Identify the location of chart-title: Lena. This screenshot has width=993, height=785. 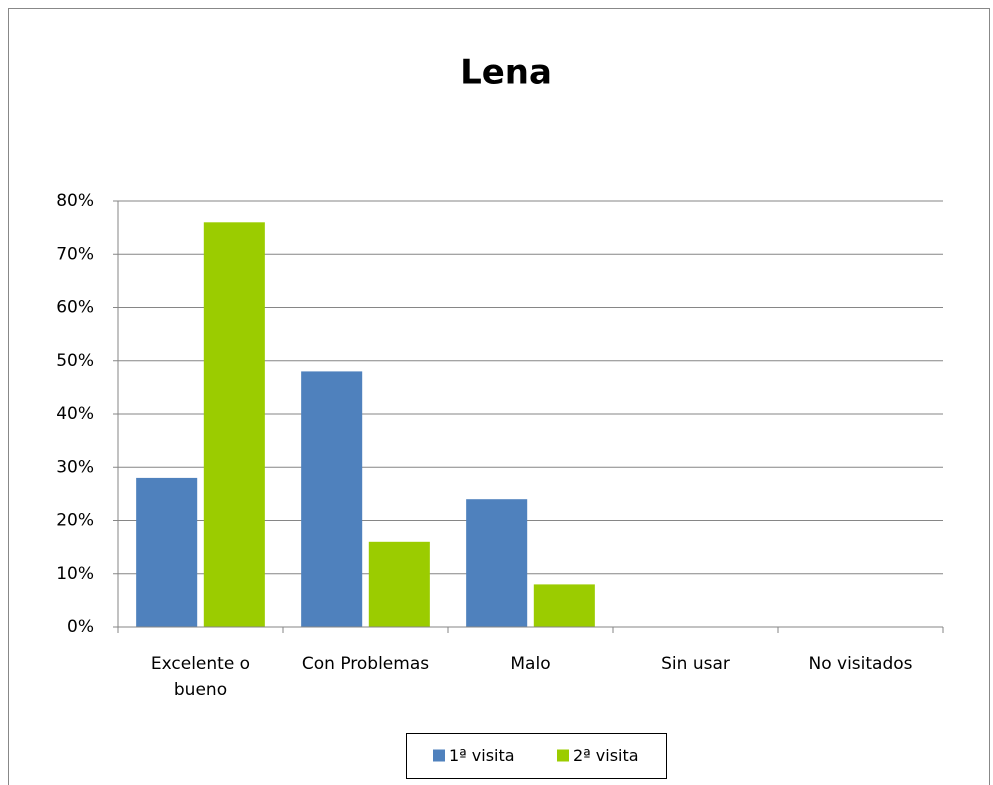
(506, 73).